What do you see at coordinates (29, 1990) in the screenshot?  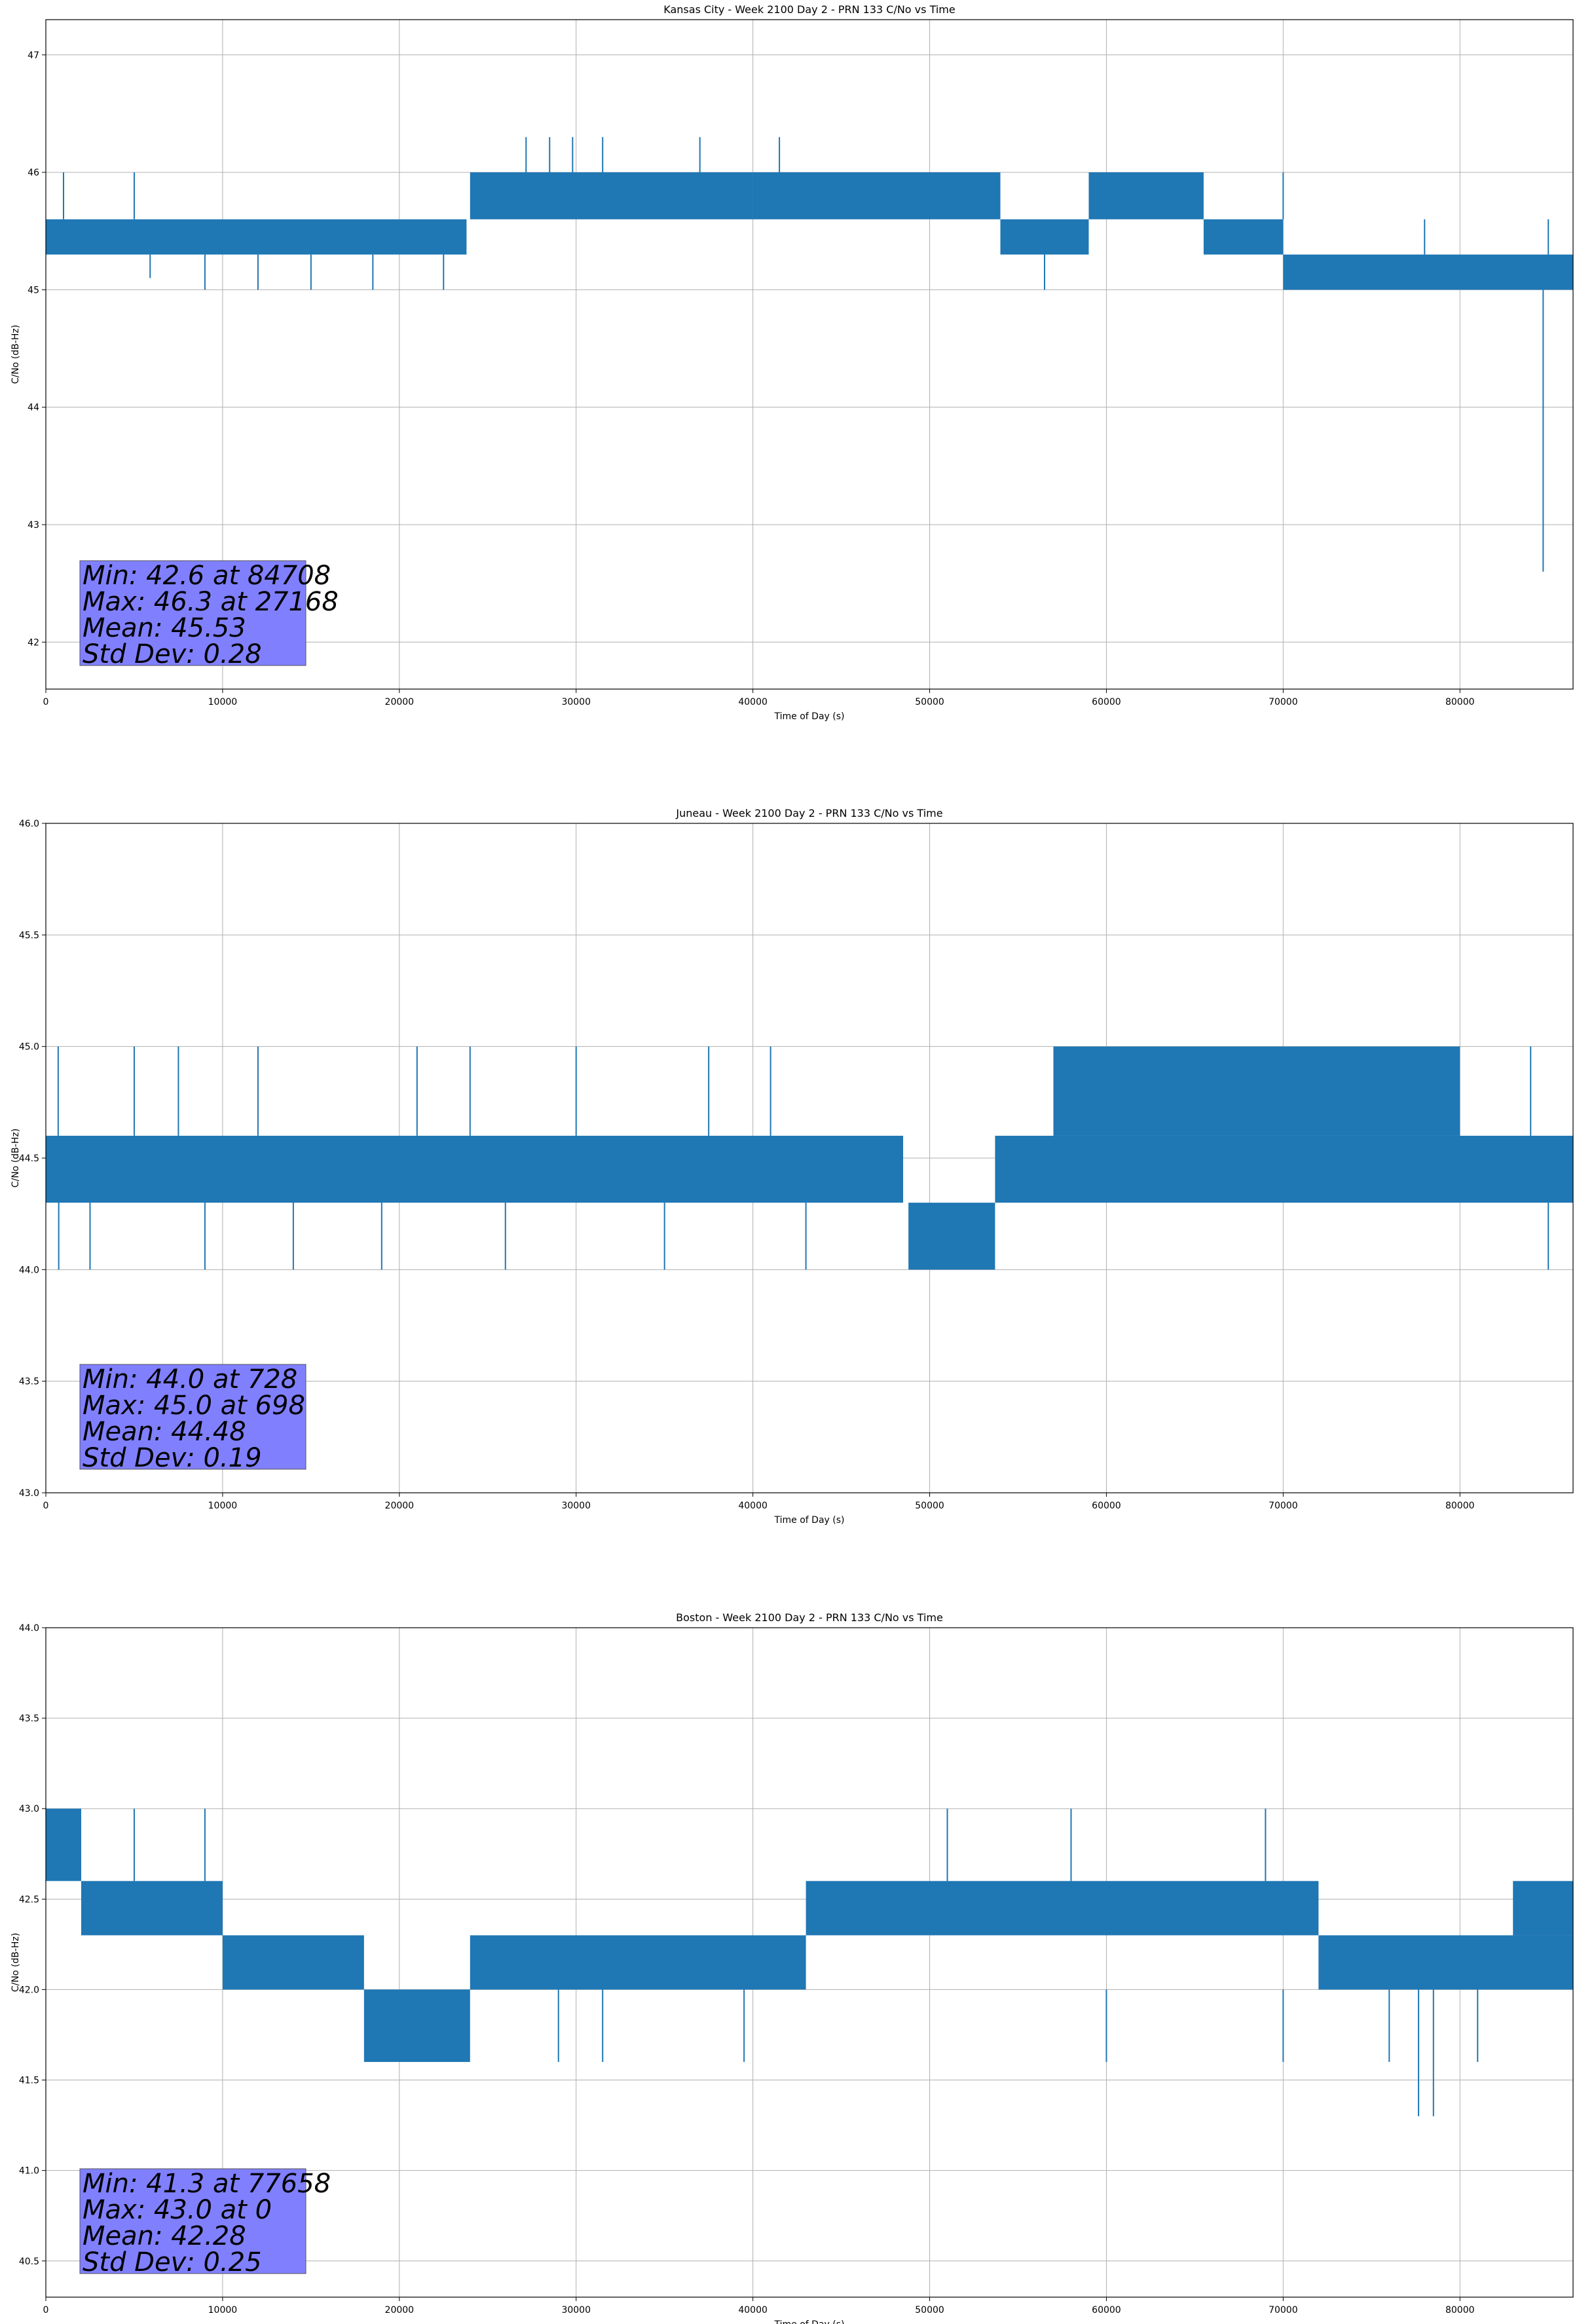 I see `y-tick-label: 42.0` at bounding box center [29, 1990].